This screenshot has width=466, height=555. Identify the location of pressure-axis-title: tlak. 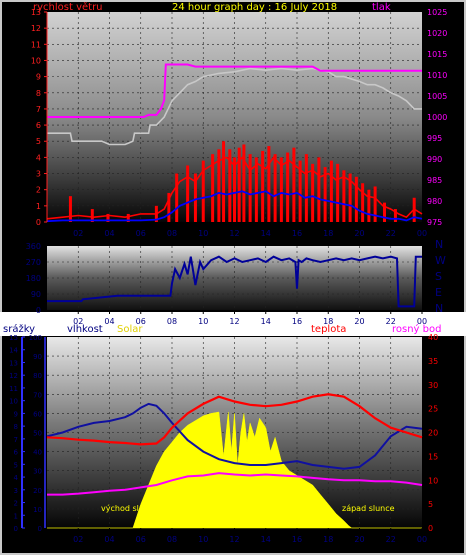
(381, 7).